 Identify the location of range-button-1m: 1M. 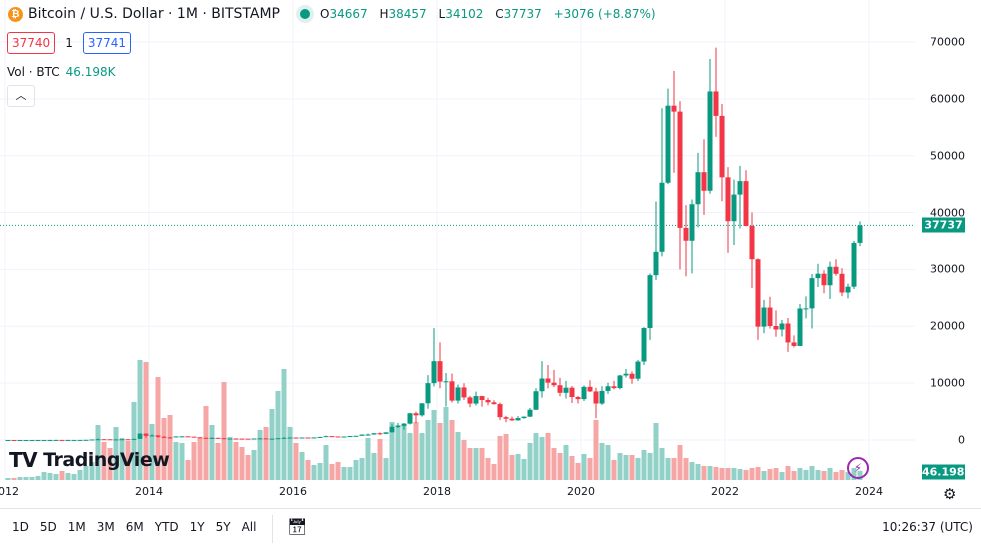
(76, 527).